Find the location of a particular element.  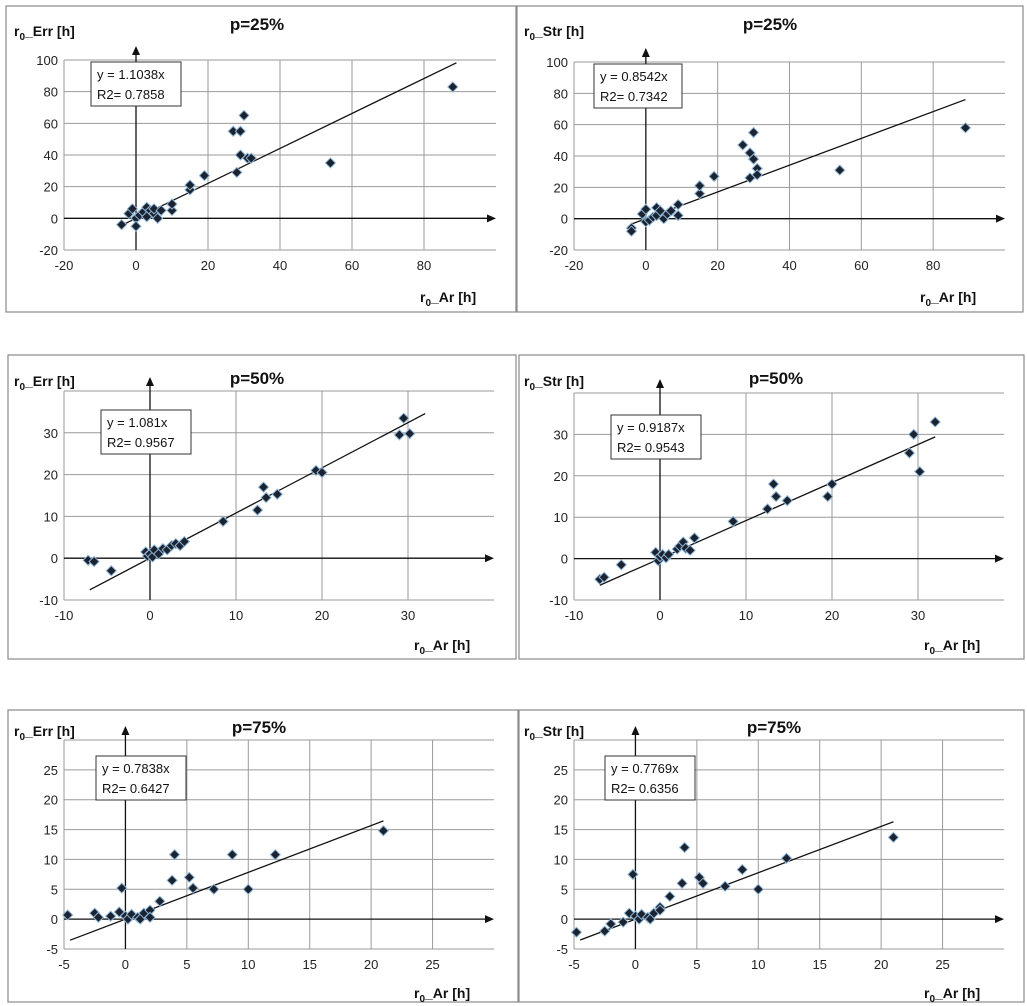

x-tick-label: 10 is located at coordinates (758, 964).